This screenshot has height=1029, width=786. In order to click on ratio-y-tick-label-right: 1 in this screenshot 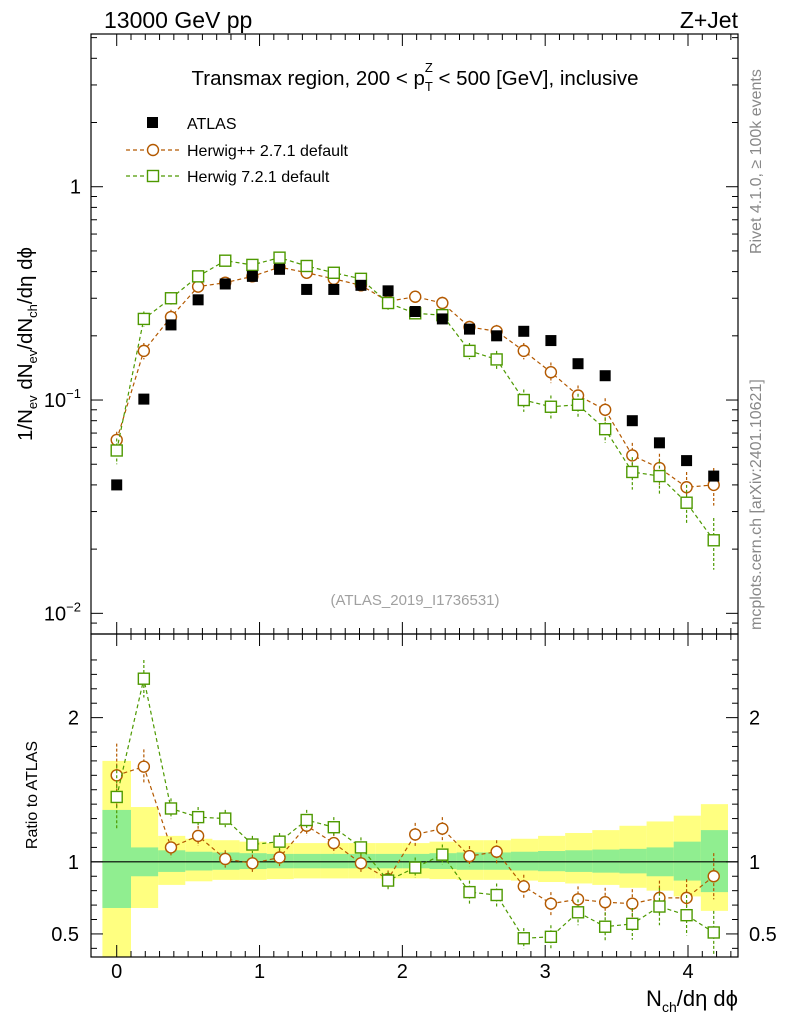, I will do `click(754, 863)`.